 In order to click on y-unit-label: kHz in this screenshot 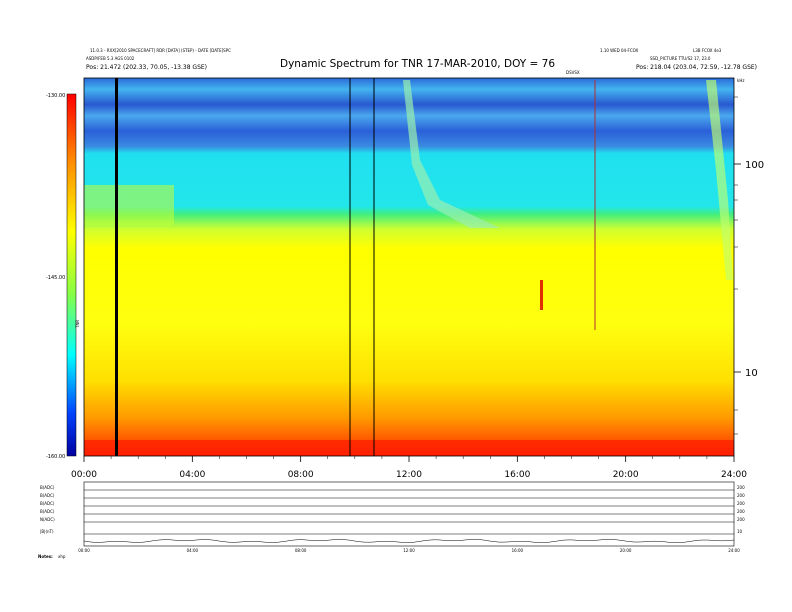, I will do `click(740, 80)`.